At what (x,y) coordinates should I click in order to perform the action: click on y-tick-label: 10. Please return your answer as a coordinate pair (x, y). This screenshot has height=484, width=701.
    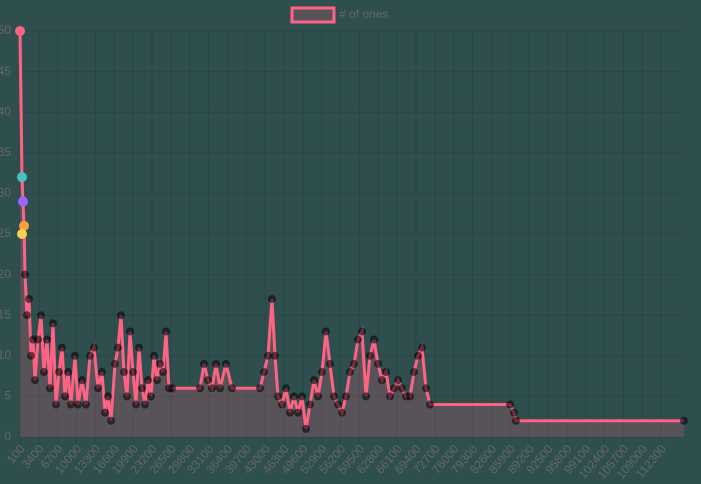
    Looking at the image, I should click on (5, 355).